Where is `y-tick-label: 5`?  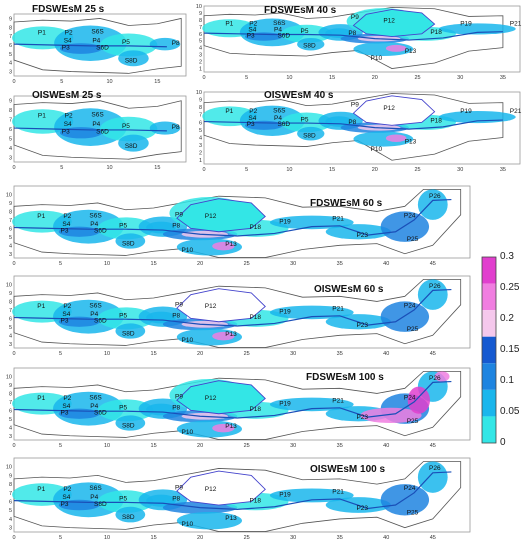 y-tick-label: 5 is located at coordinates (10, 139).